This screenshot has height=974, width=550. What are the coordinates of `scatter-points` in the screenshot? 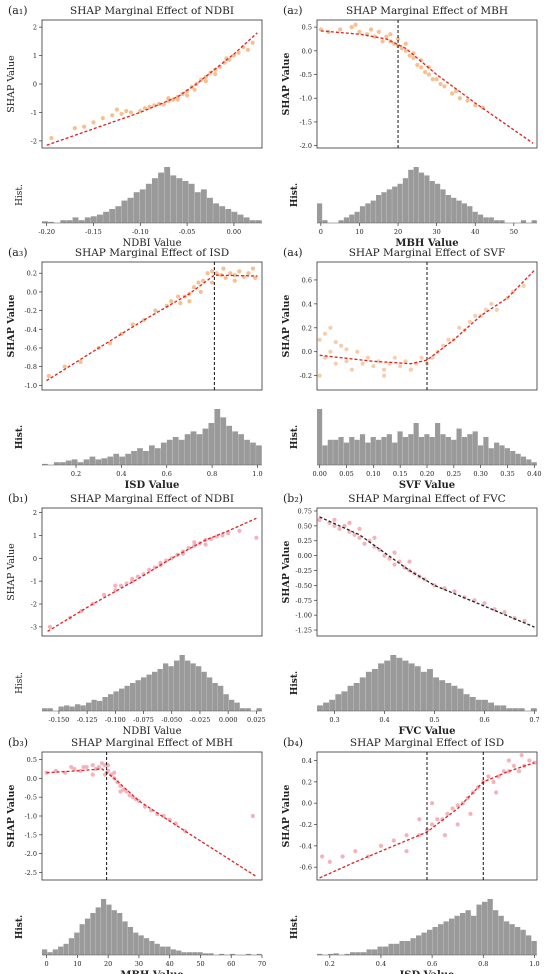 It's located at (153, 578).